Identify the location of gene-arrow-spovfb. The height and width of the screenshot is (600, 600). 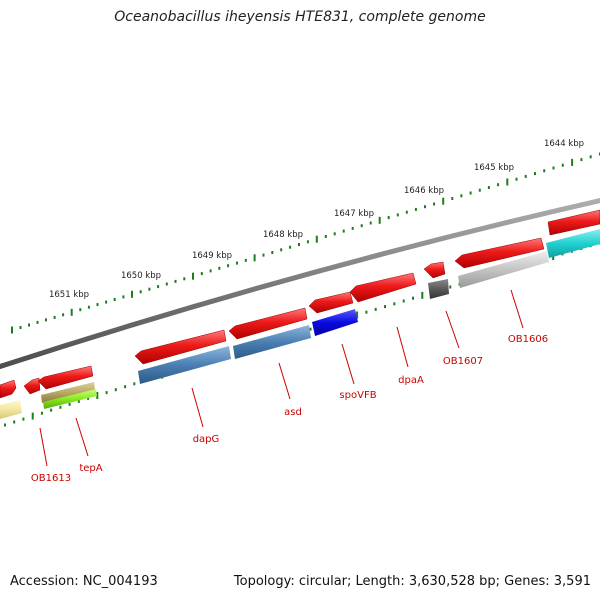
(331, 302).